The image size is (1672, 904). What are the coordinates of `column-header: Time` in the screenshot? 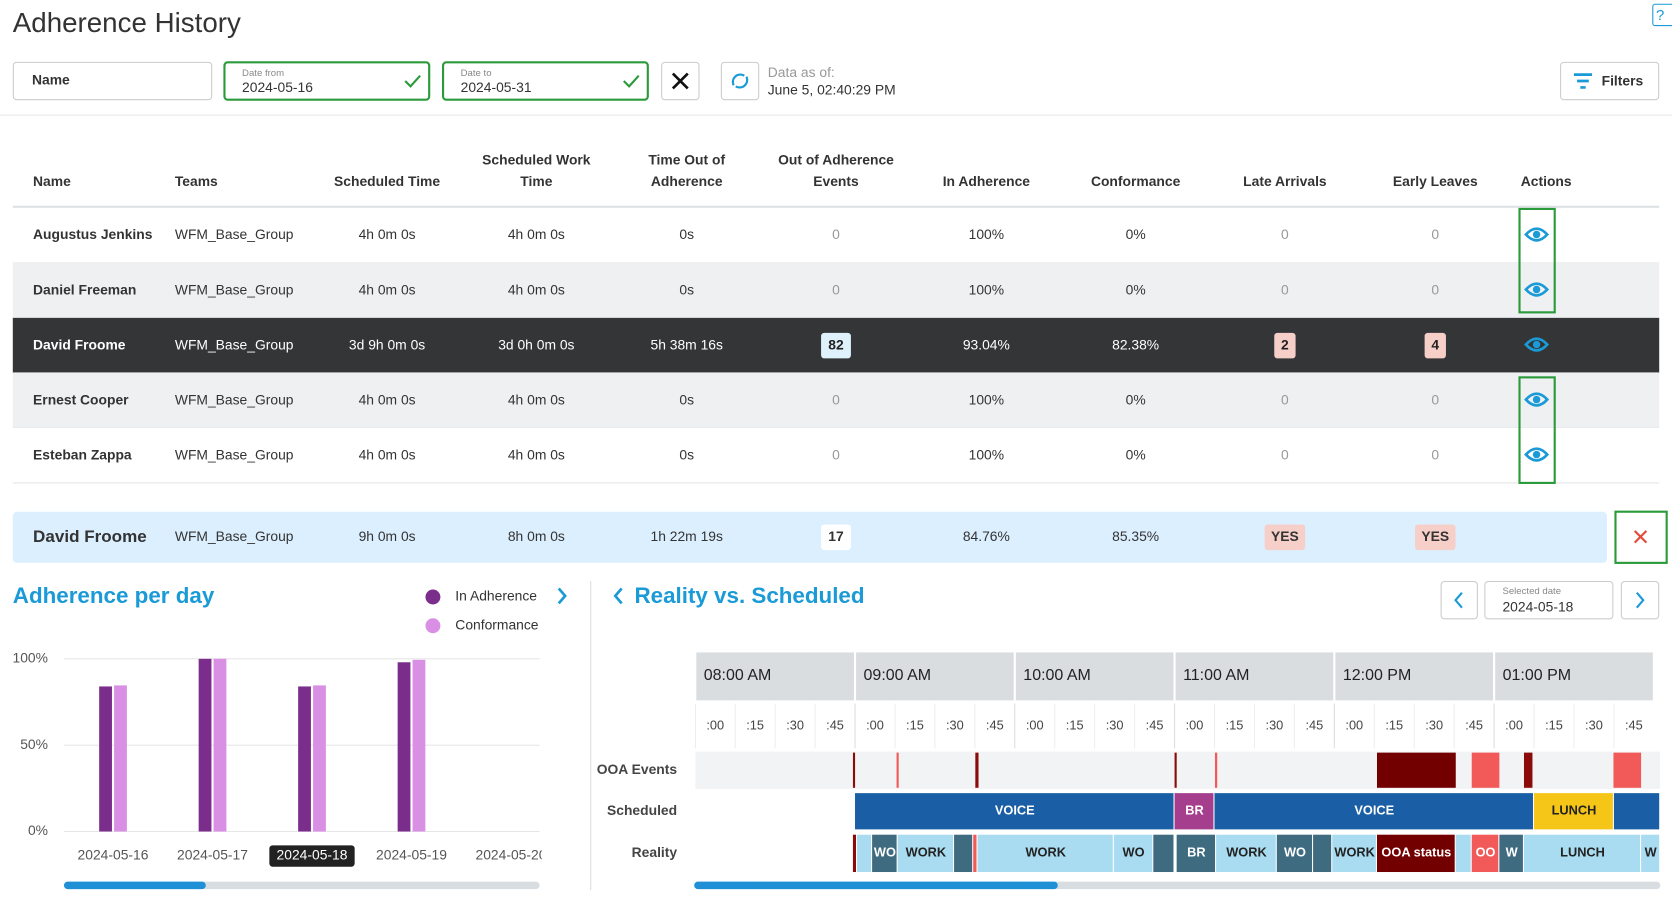 It's located at (536, 181).